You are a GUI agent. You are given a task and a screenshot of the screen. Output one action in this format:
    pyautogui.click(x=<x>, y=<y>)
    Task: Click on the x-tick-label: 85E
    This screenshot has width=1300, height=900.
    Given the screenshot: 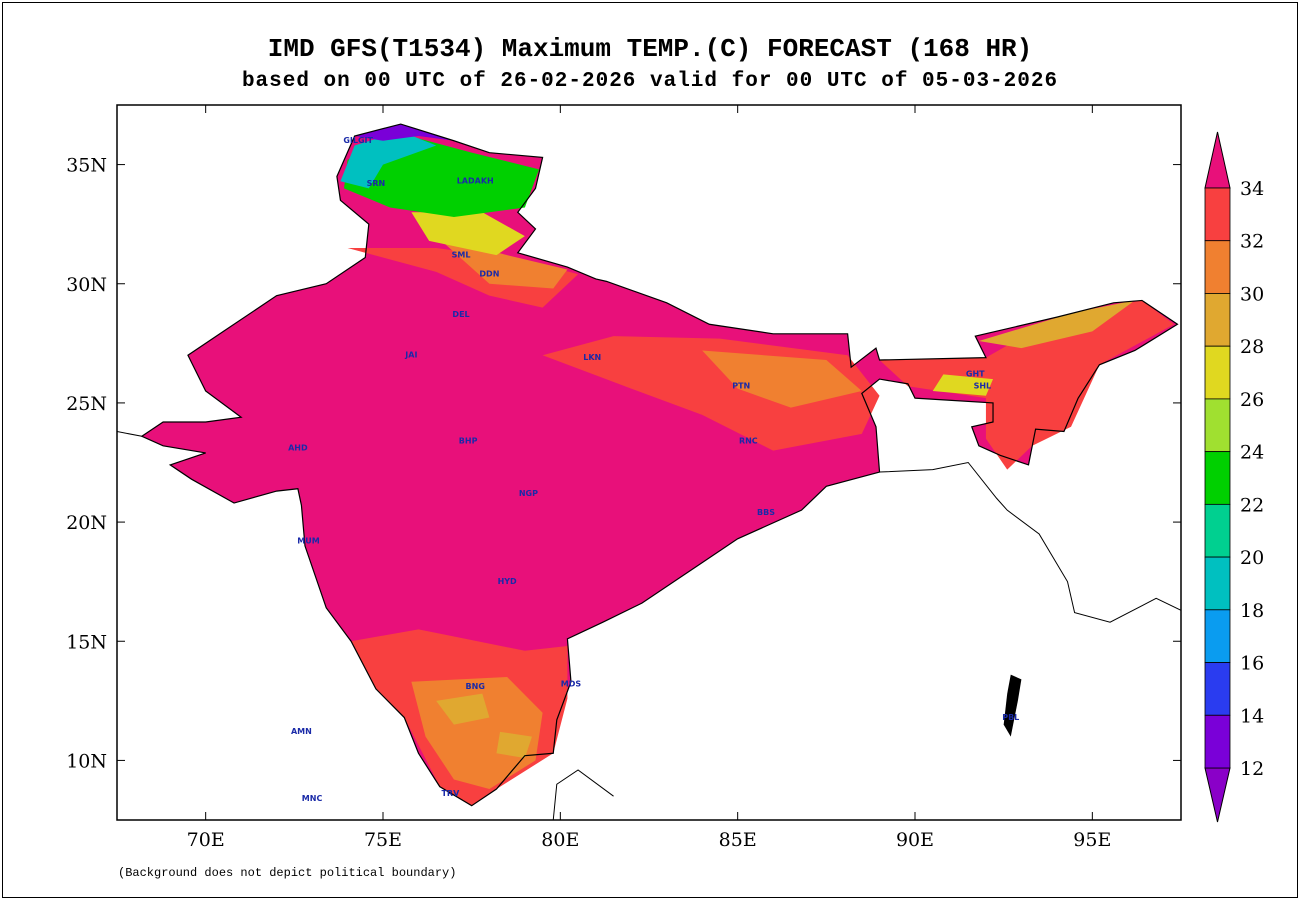 What is the action you would take?
    pyautogui.click(x=738, y=840)
    